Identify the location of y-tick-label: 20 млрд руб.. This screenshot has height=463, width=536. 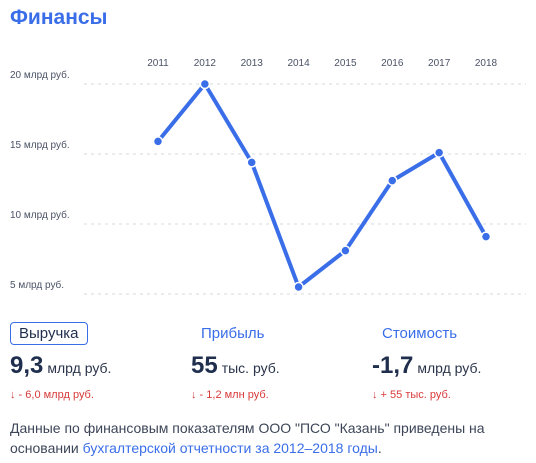
(40, 75).